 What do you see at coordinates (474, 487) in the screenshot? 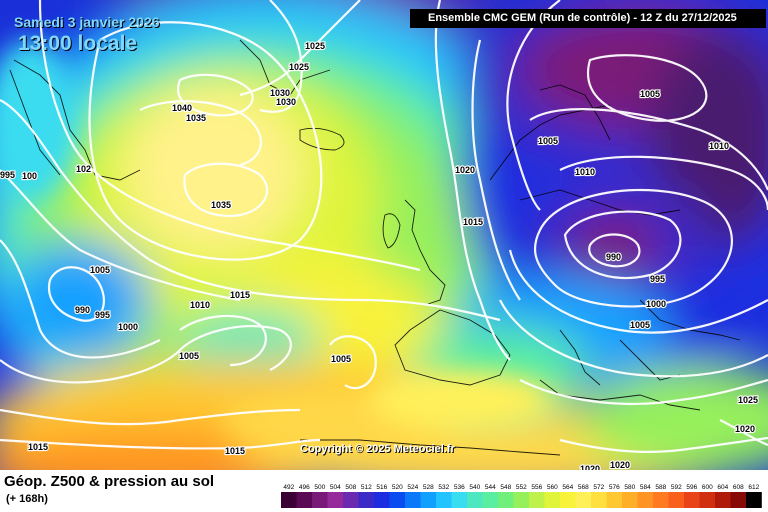
I see `scale-tick-label: 540` at bounding box center [474, 487].